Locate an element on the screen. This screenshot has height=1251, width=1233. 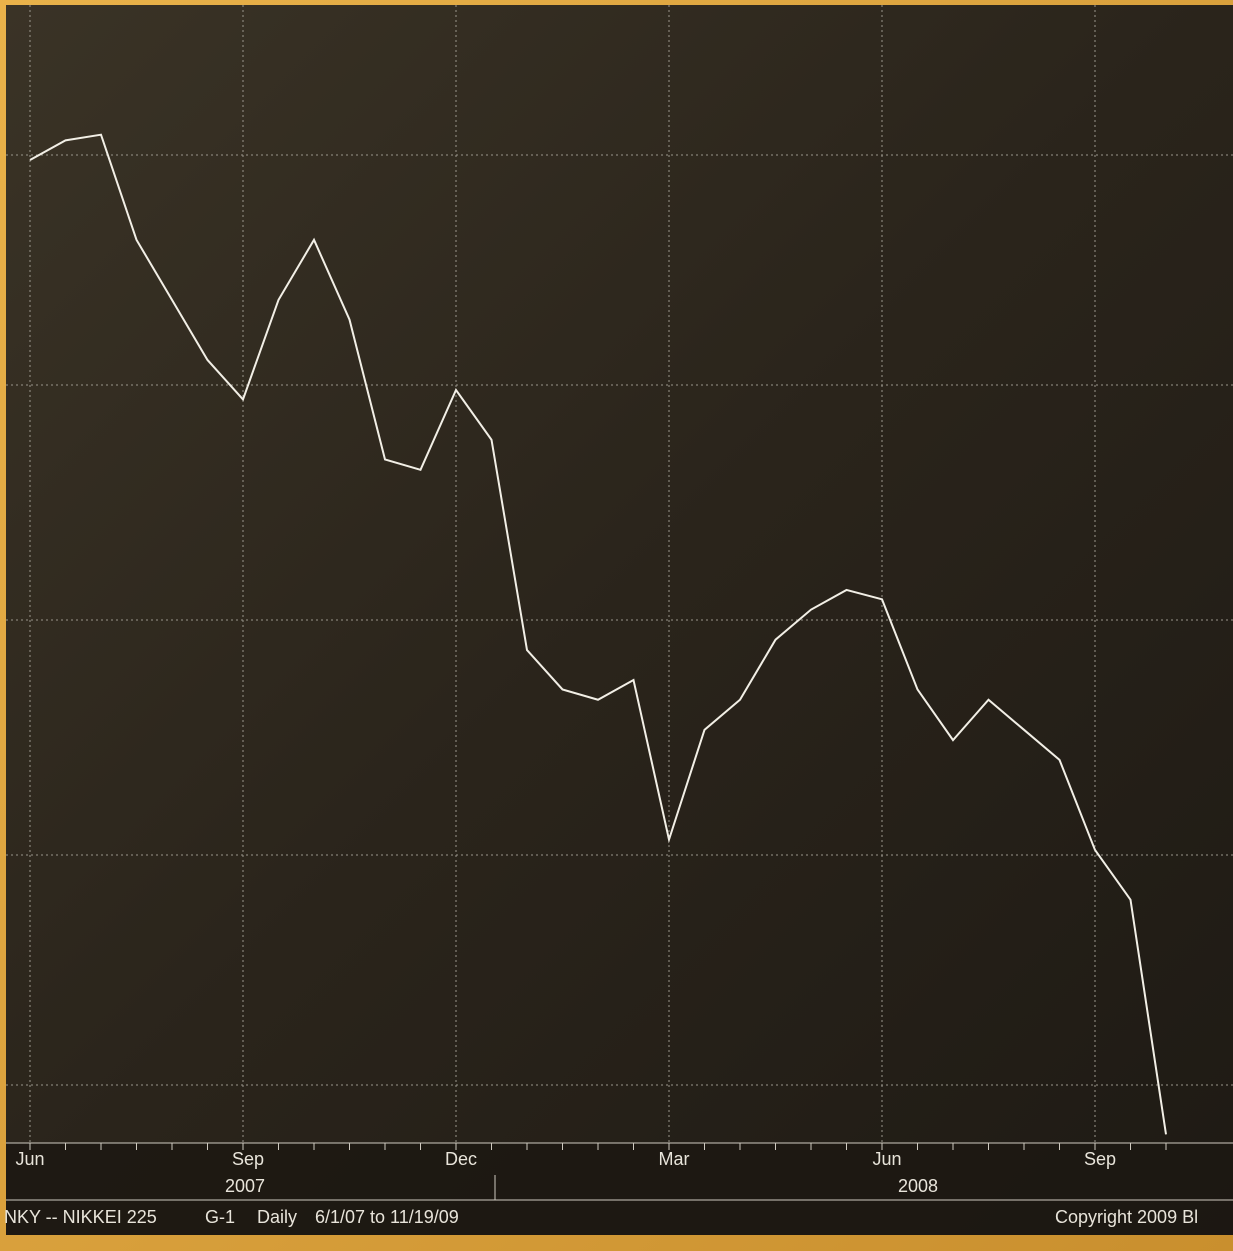
axis-strip is located at coordinates (619, 1189).